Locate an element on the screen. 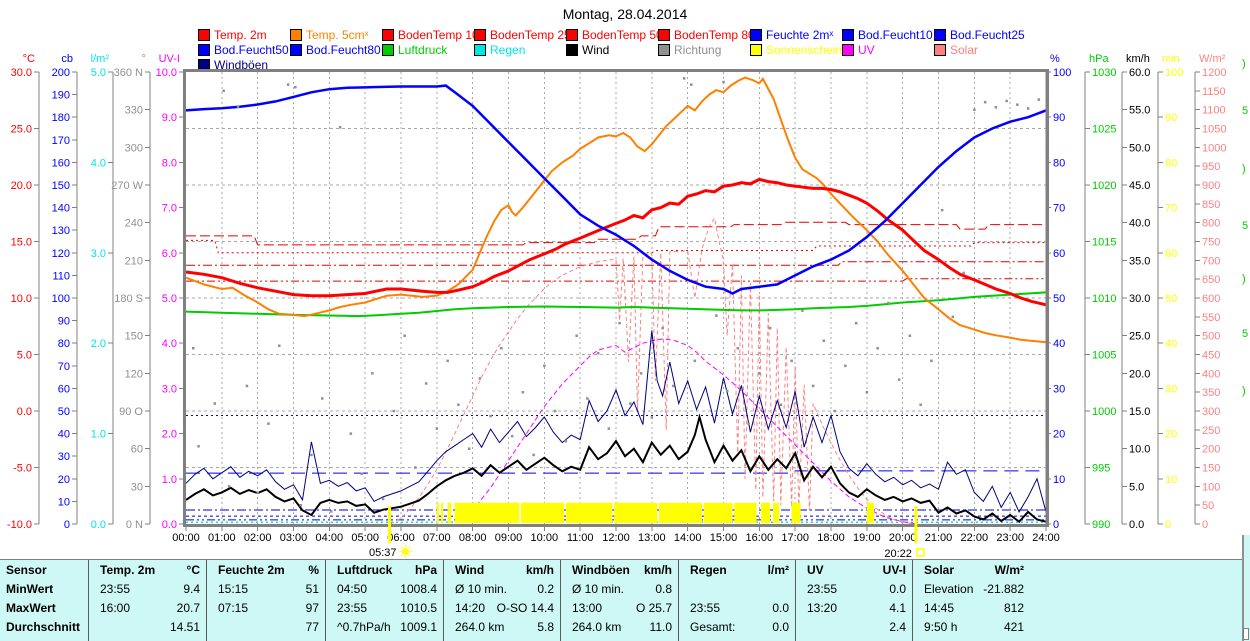  cell-regen-maxwert: 23:55 0.0 is located at coordinates (736, 607).